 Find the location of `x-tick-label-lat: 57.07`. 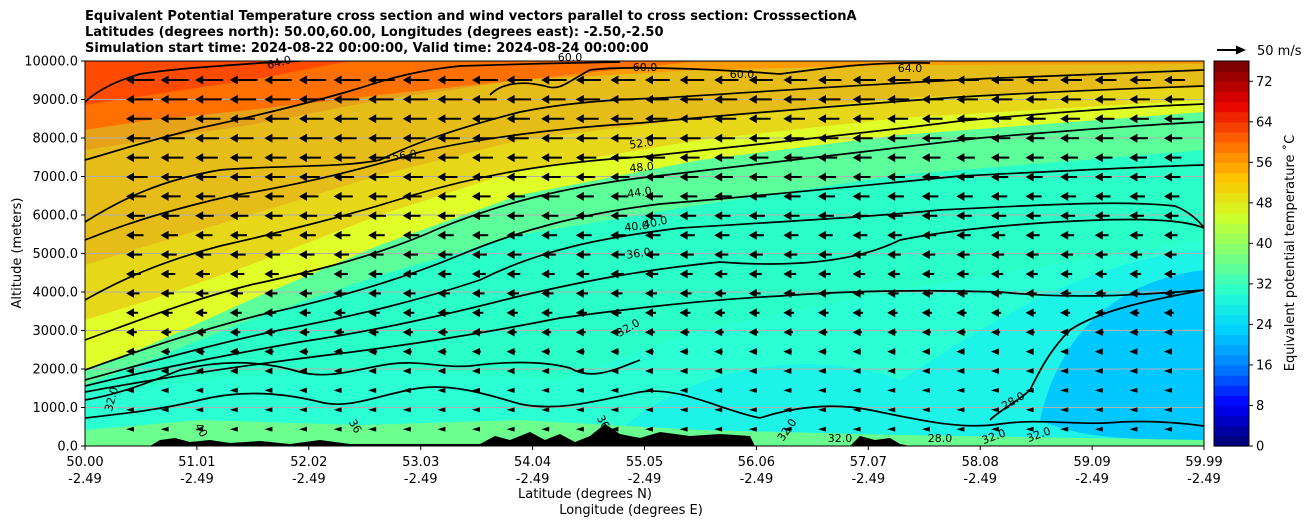

x-tick-label-lat: 57.07 is located at coordinates (868, 462).